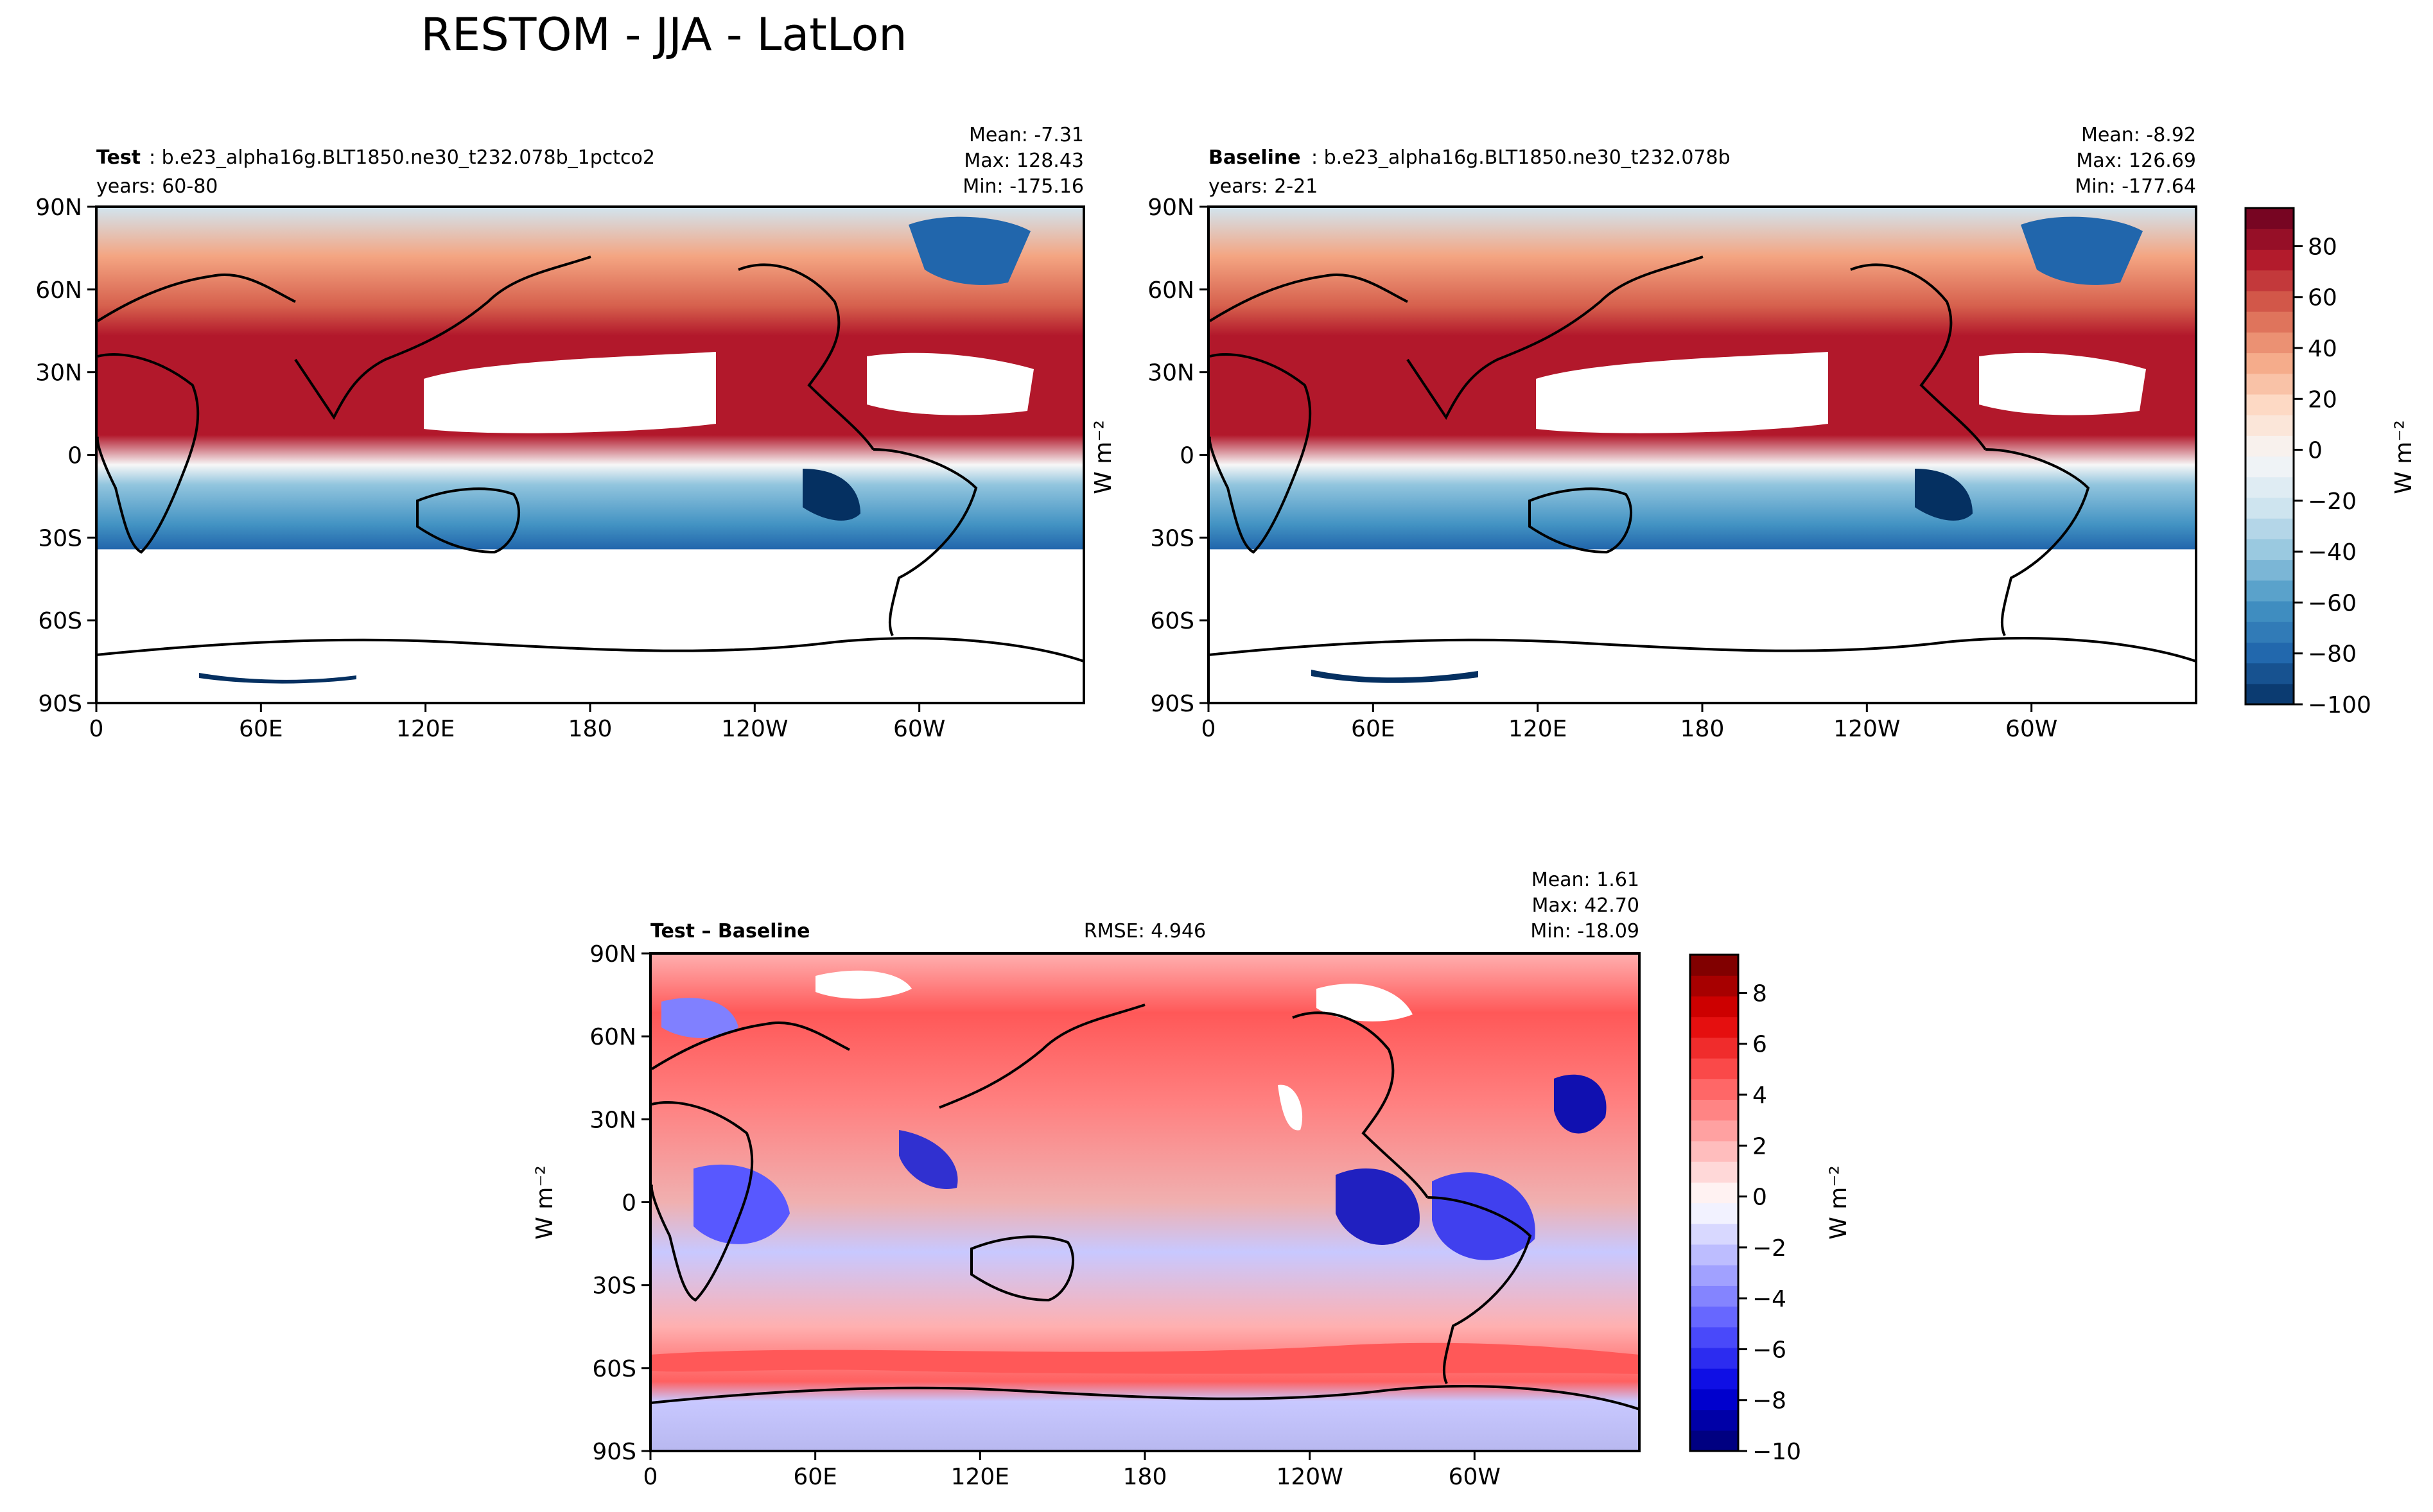  What do you see at coordinates (2404, 457) in the screenshot?
I see `main-colorbar-label: W m⁻²` at bounding box center [2404, 457].